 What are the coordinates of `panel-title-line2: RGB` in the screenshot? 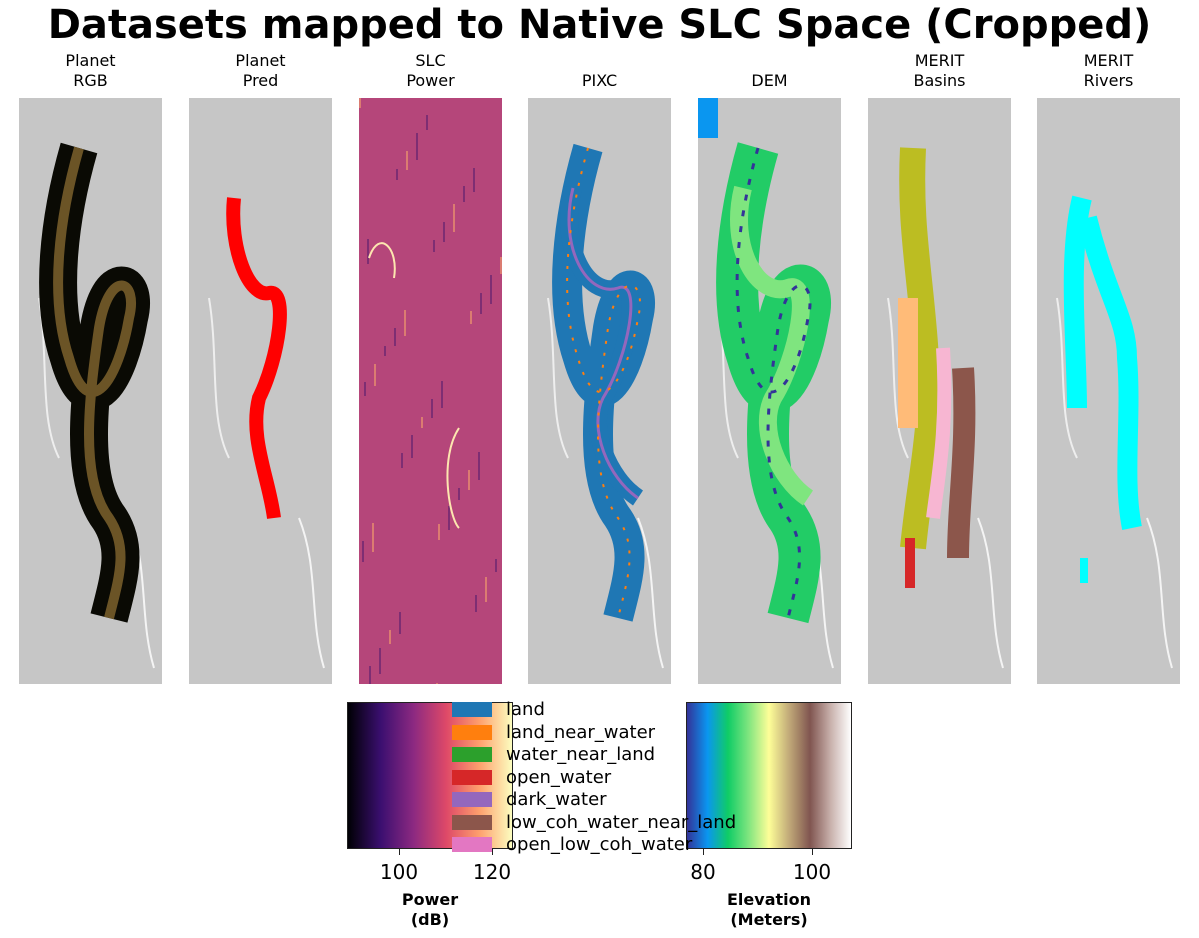 It's located at (90, 80).